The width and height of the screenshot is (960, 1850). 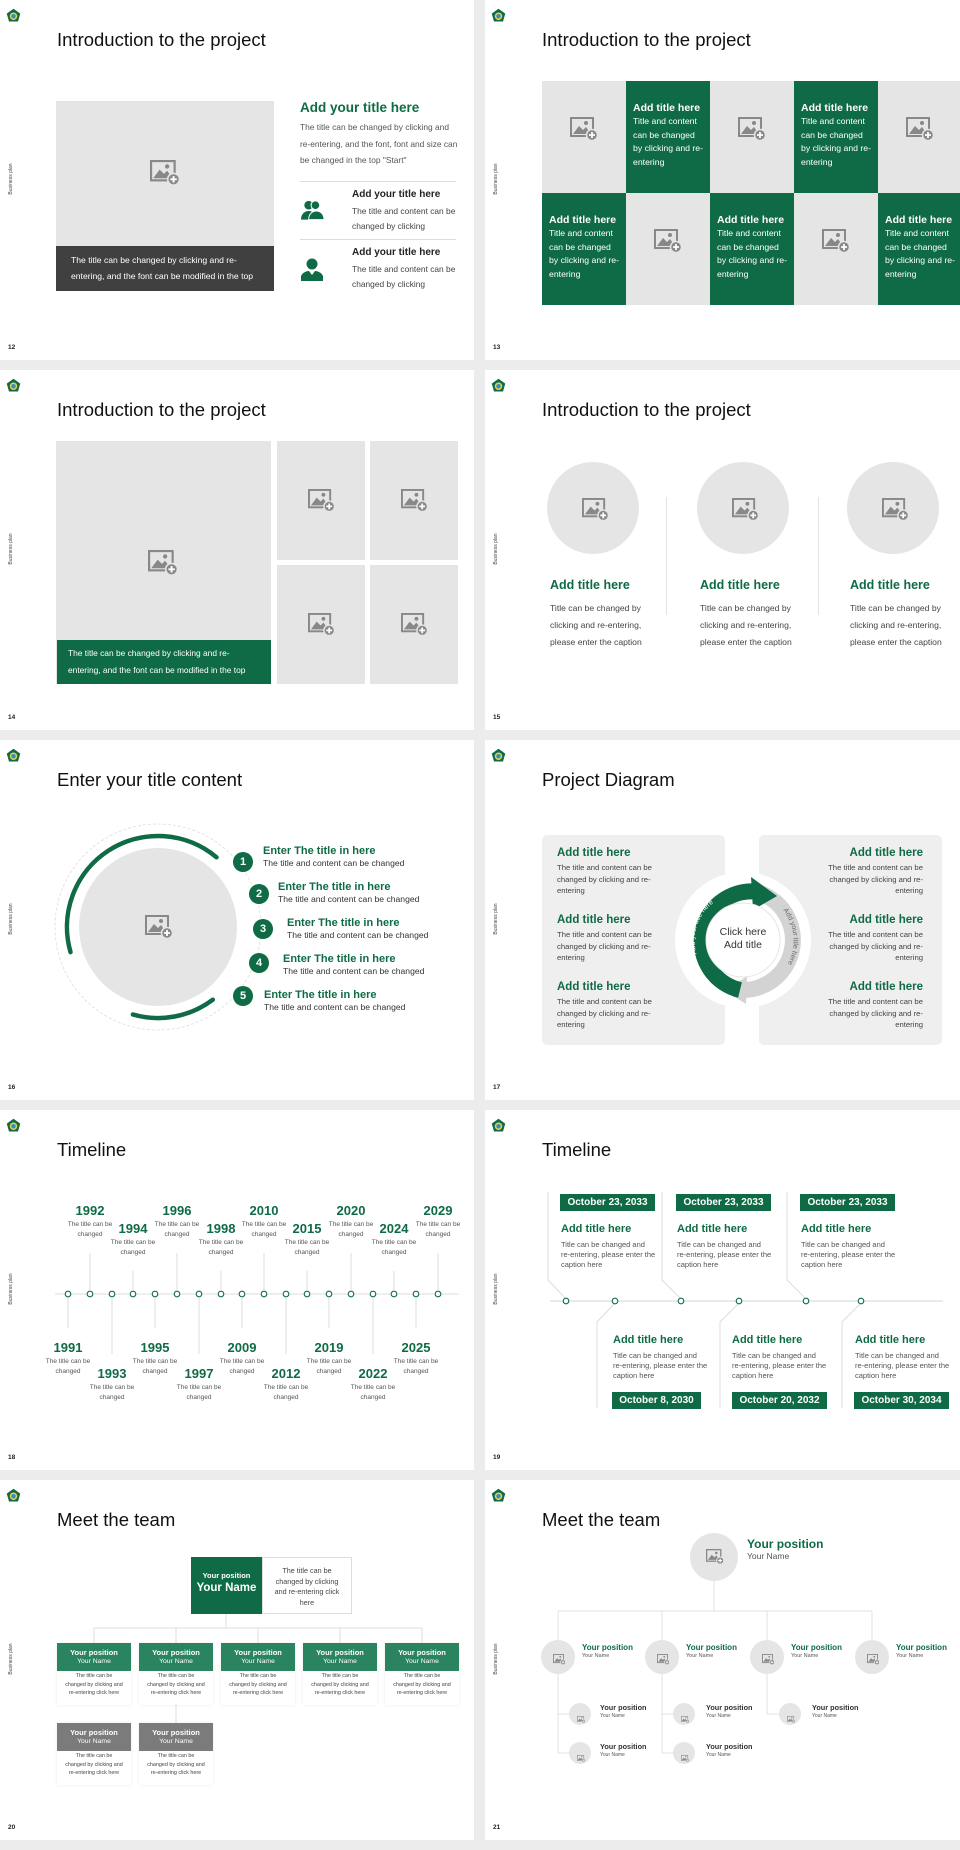 I want to click on org-chart-lines, so click(x=715, y=1667).